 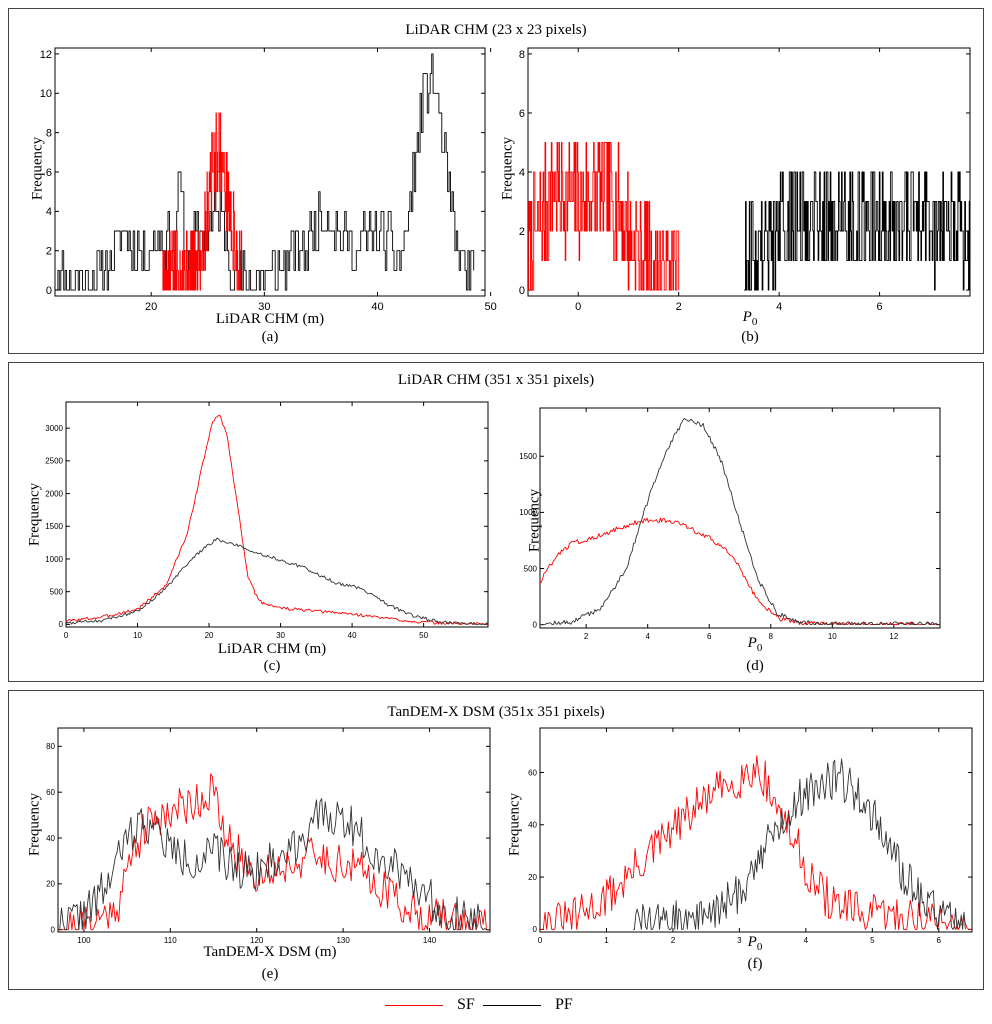 What do you see at coordinates (170, 940) in the screenshot?
I see `chart-e-xtick-label: 110` at bounding box center [170, 940].